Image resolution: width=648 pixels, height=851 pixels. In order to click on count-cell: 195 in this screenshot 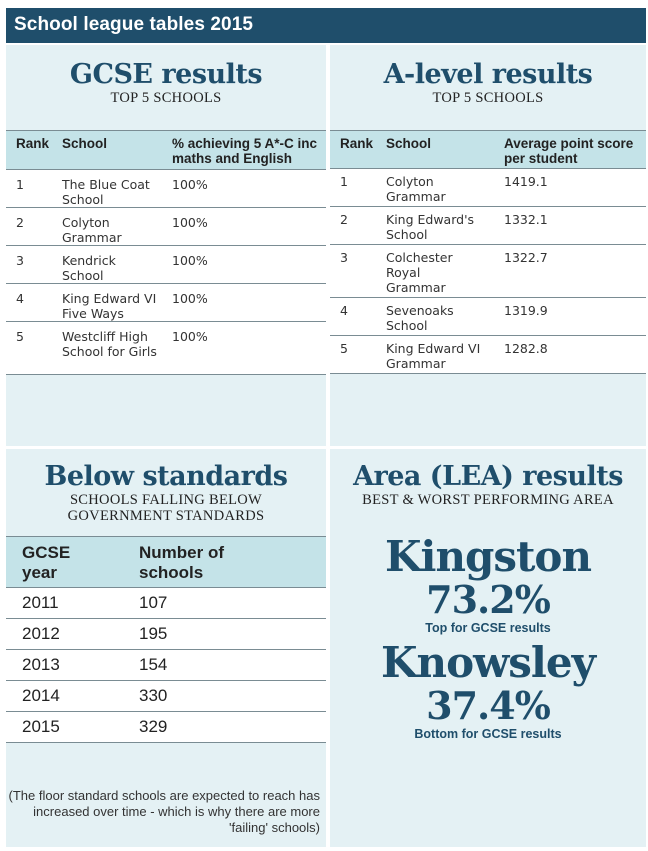, I will do `click(153, 633)`.